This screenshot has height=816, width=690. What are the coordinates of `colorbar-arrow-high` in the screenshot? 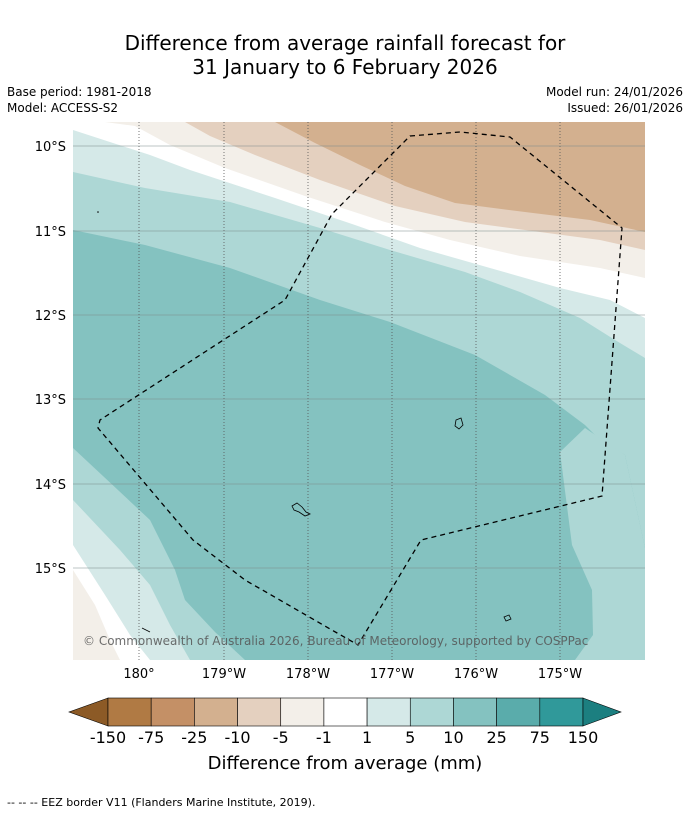 It's located at (602, 712).